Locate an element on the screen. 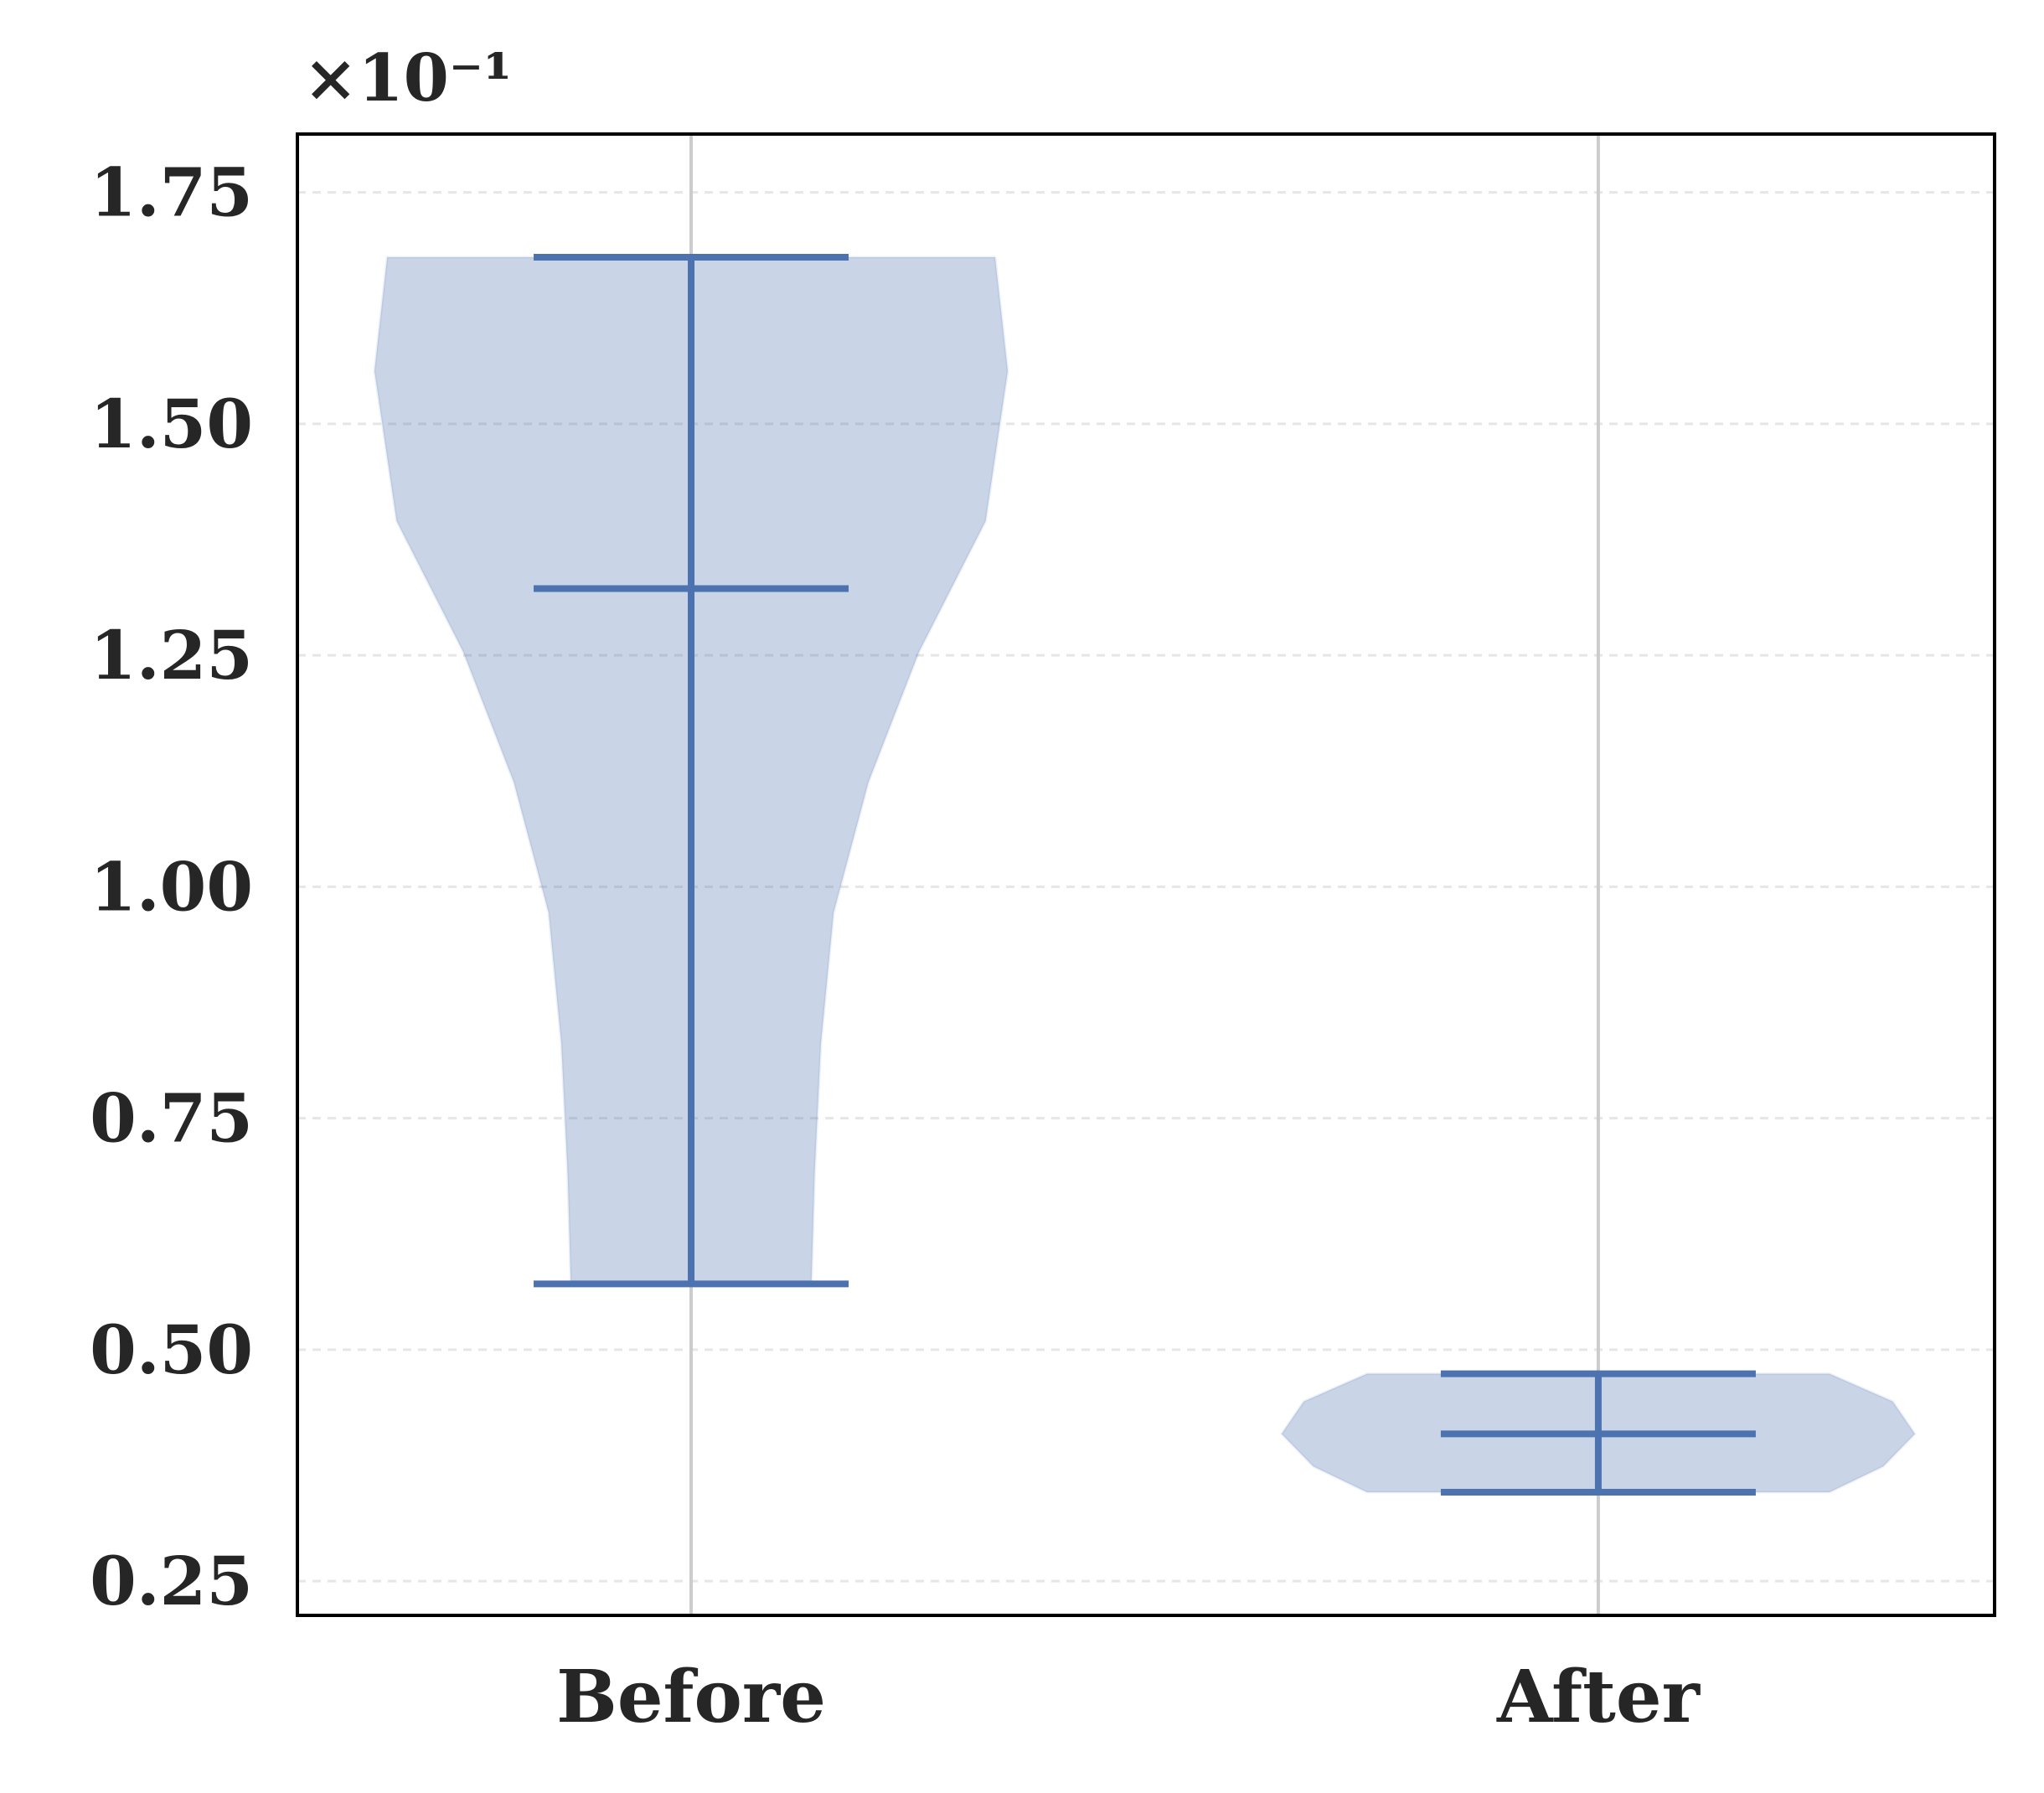 This screenshot has width=2044, height=1793. y-tick-label: 1.75 is located at coordinates (171, 192).